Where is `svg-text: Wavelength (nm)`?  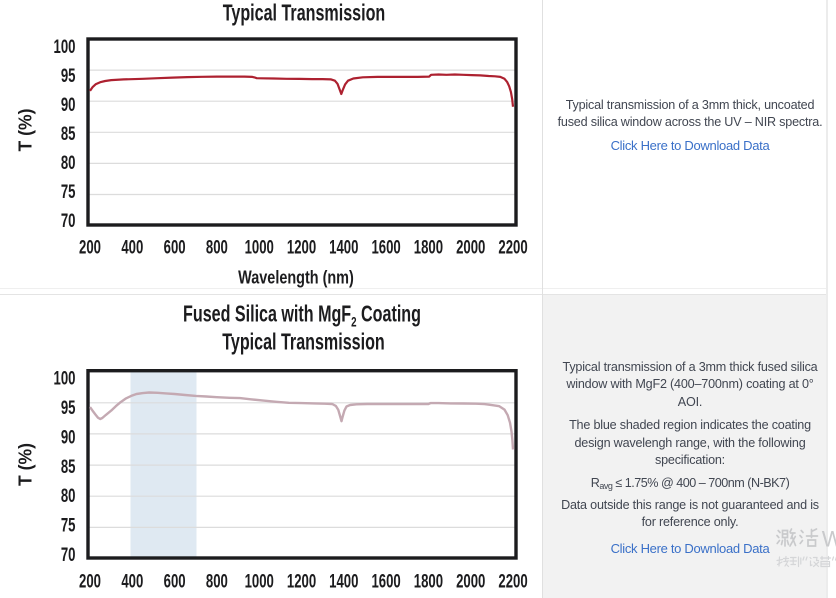
svg-text: Wavelength (nm) is located at coordinates (296, 277).